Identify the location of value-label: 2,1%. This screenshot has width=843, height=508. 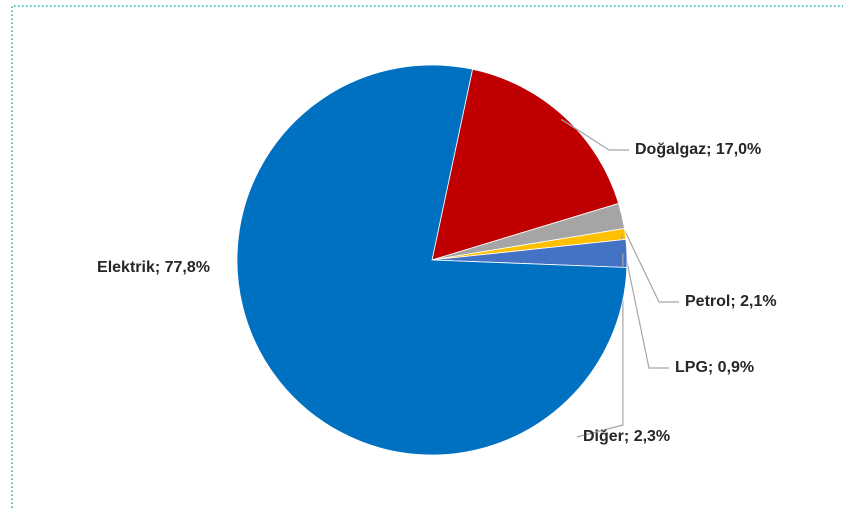
(758, 301).